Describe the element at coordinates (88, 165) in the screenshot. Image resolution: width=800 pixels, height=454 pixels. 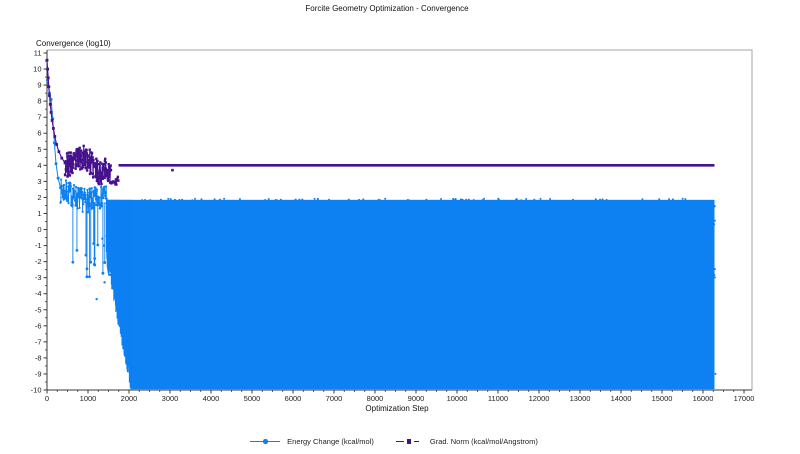
I see `gradnorm-band-line` at that location.